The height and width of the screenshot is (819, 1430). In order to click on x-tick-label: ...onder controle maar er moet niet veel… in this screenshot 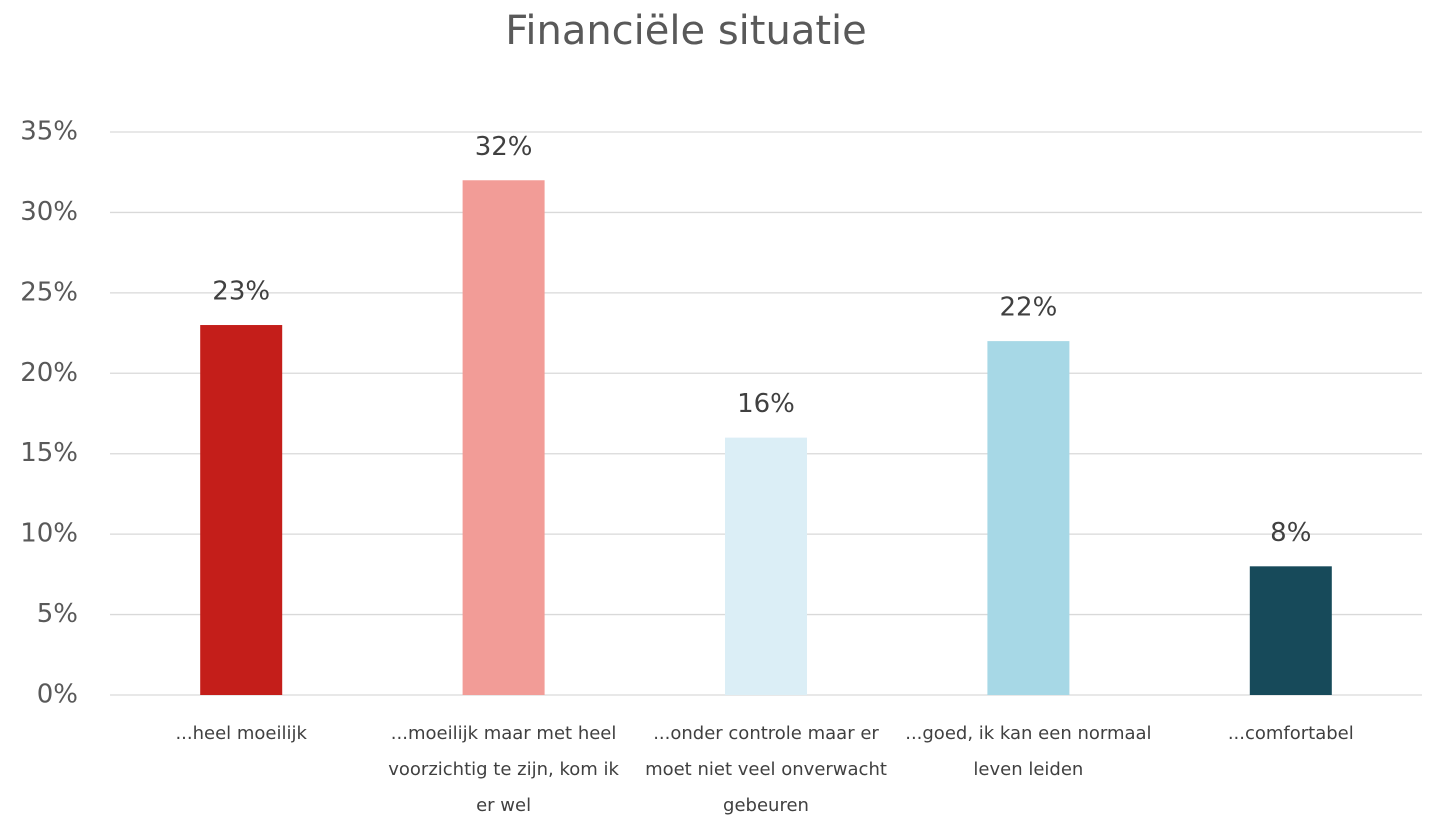, I will do `click(766, 769)`.